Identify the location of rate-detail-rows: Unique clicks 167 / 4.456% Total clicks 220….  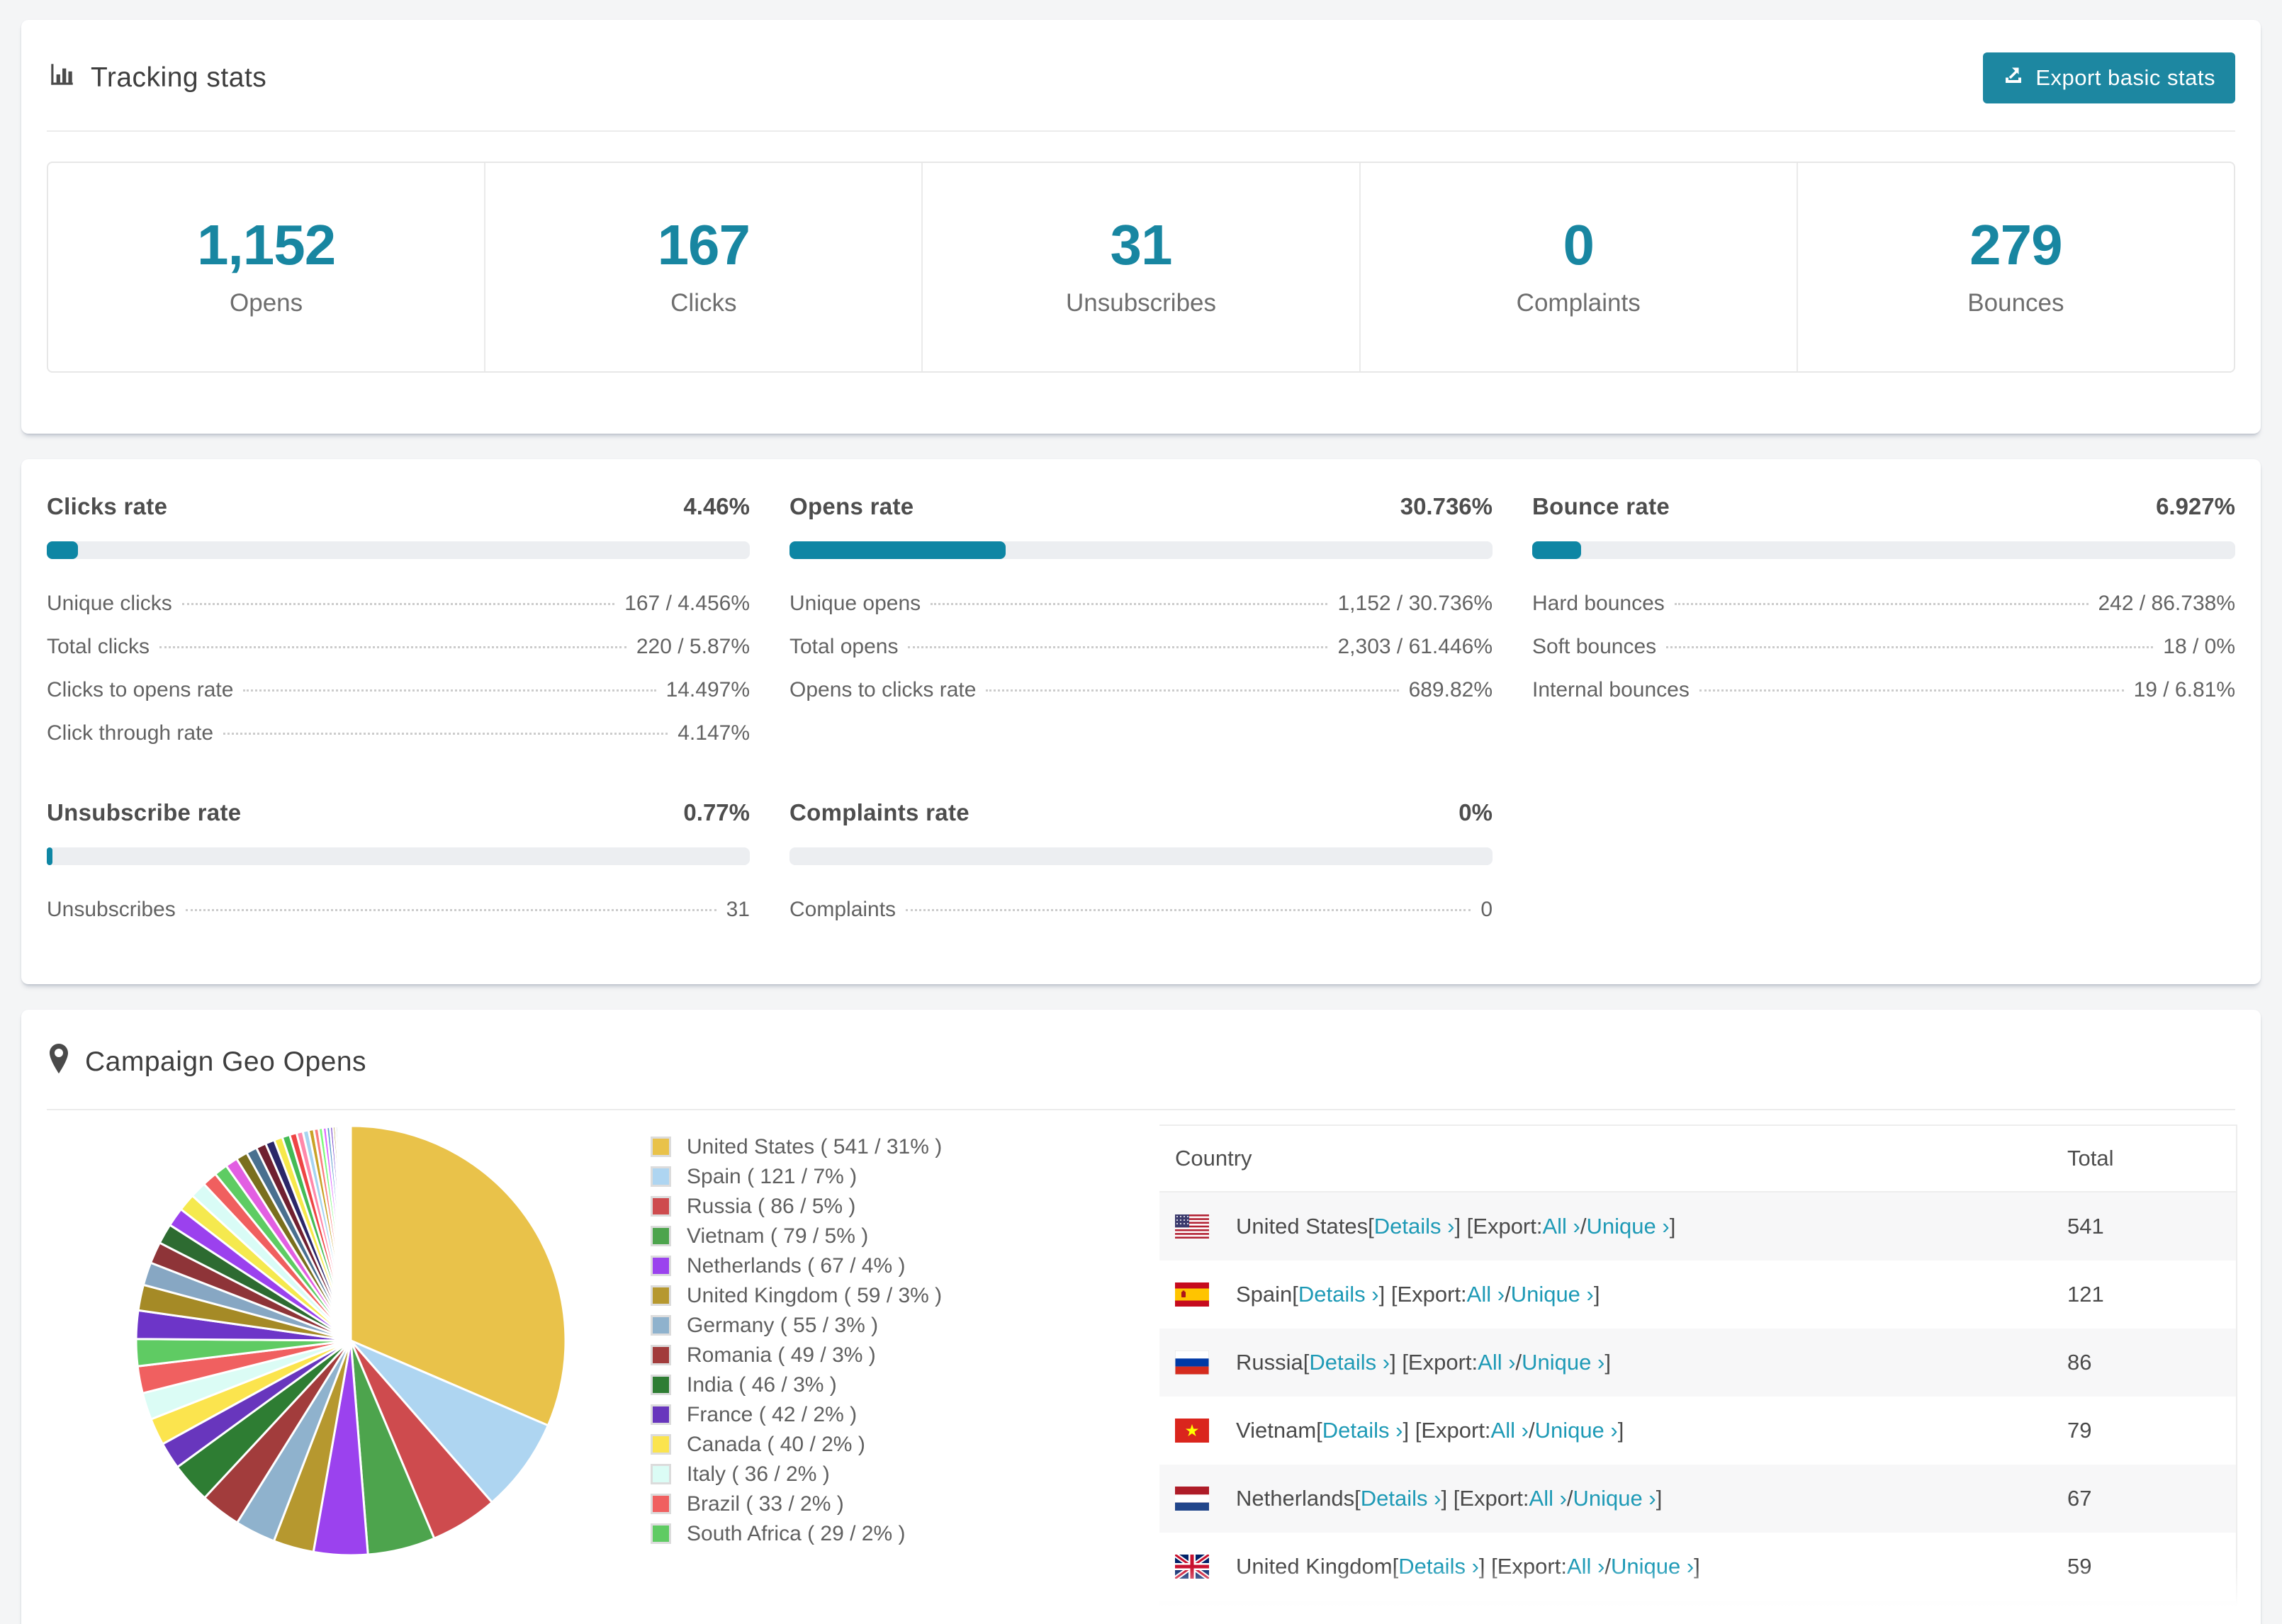
(399, 668).